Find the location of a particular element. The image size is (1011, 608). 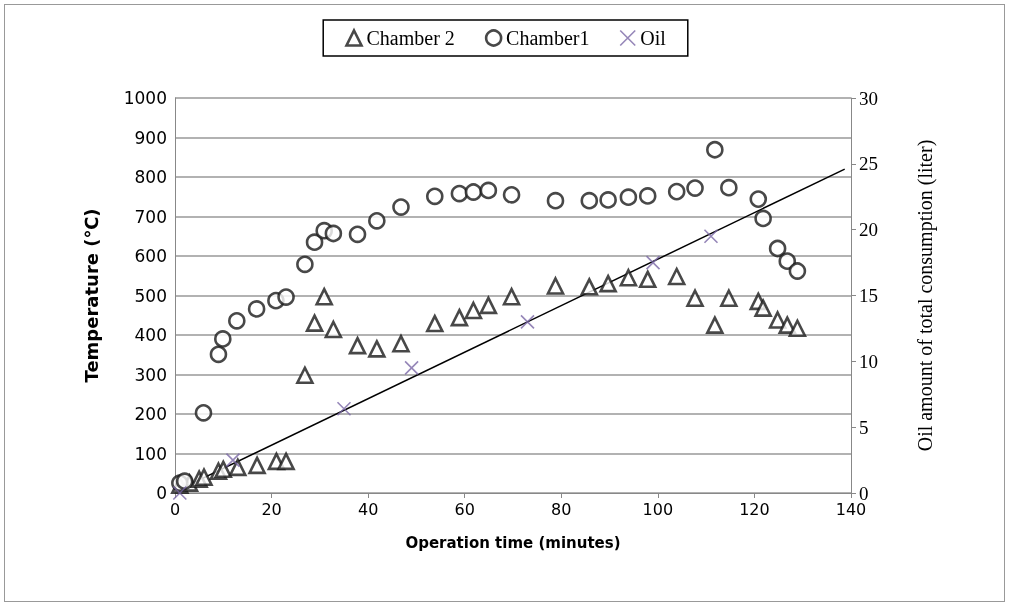

y-tick-label: 300 is located at coordinates (150, 374).